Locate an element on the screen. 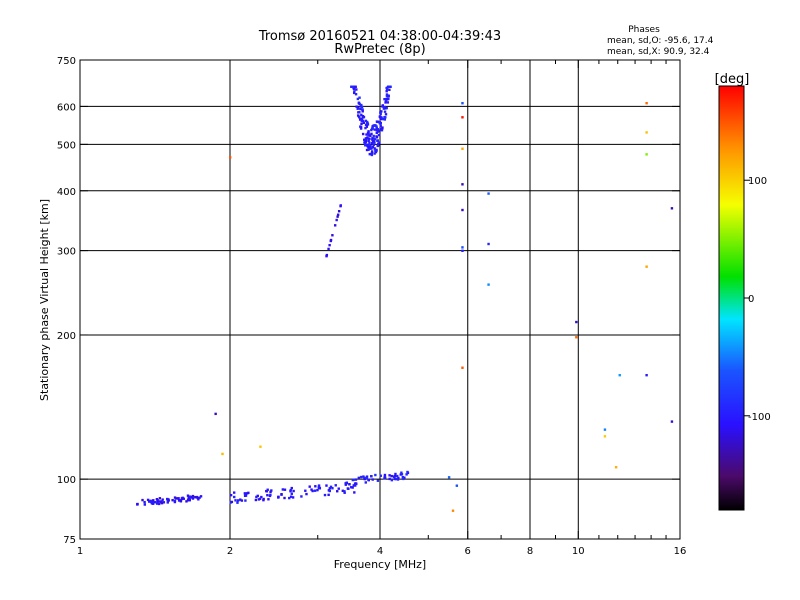 This screenshot has width=800, height=600. y-tick-label: 300 is located at coordinates (66, 252).